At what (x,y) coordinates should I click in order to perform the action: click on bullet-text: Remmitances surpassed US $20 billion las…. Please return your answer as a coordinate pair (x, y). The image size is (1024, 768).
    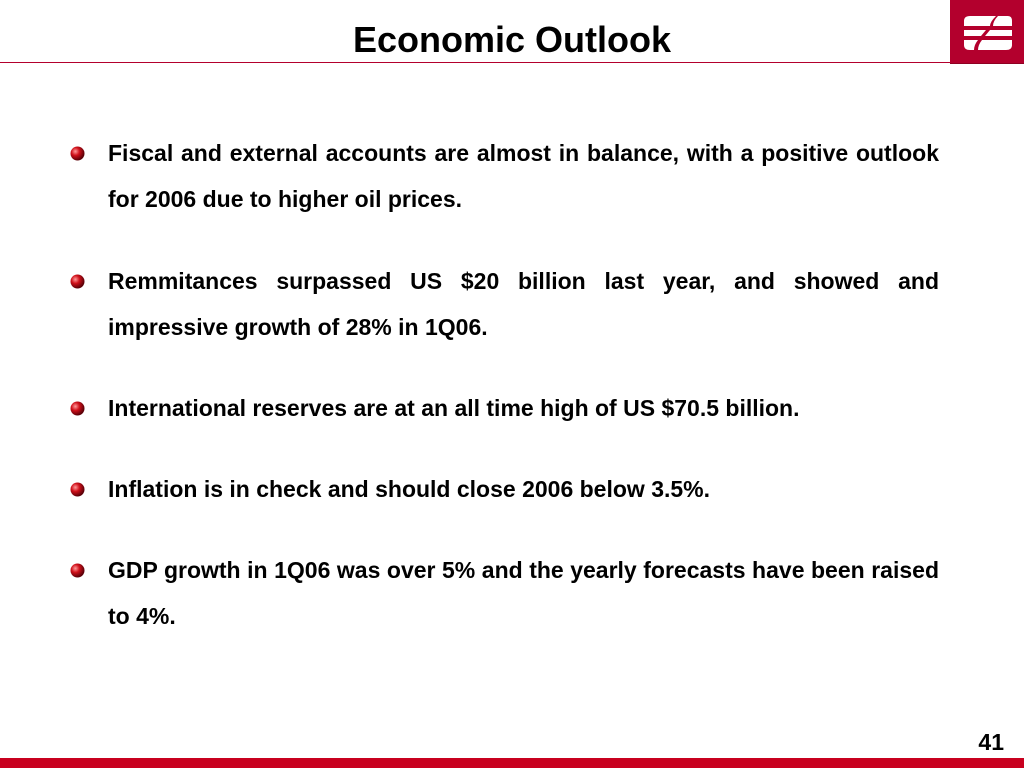
    Looking at the image, I should click on (523, 304).